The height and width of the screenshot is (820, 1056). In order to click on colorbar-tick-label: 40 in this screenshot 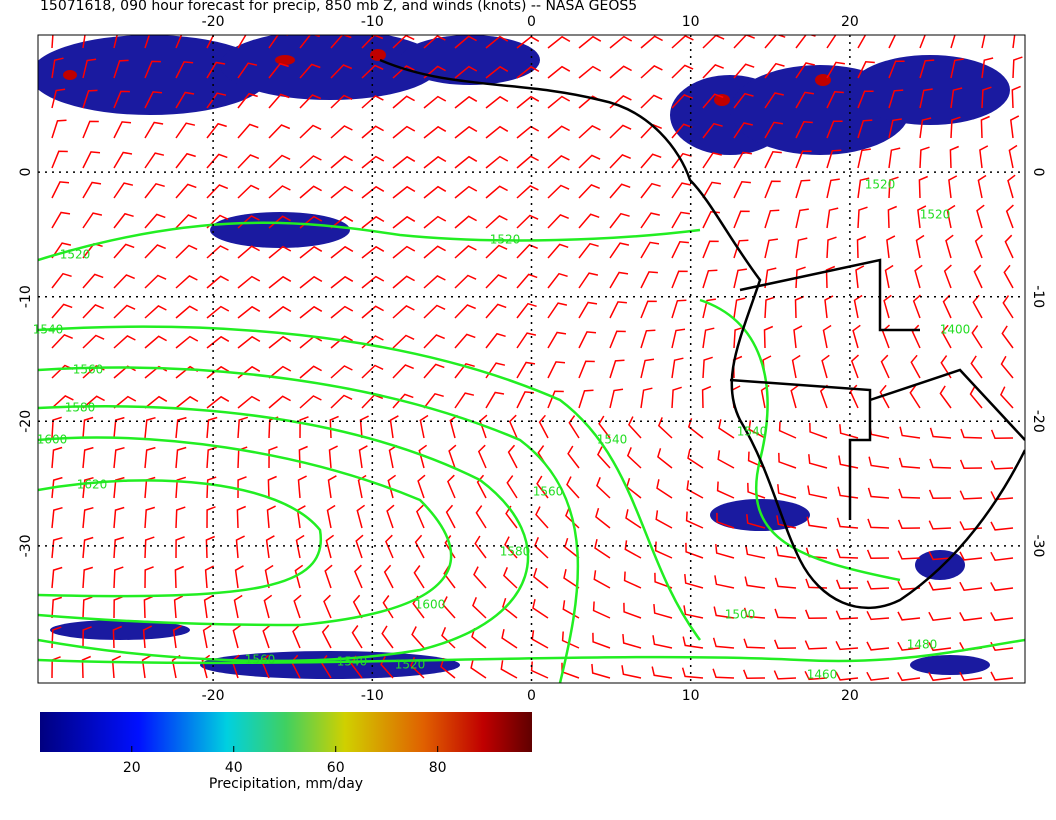, I will do `click(234, 768)`.